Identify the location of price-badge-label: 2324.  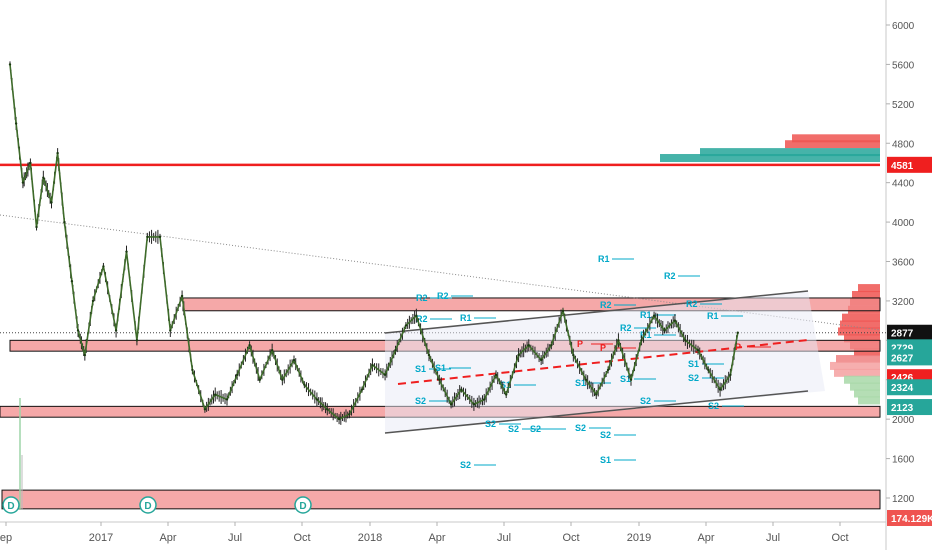
(902, 388).